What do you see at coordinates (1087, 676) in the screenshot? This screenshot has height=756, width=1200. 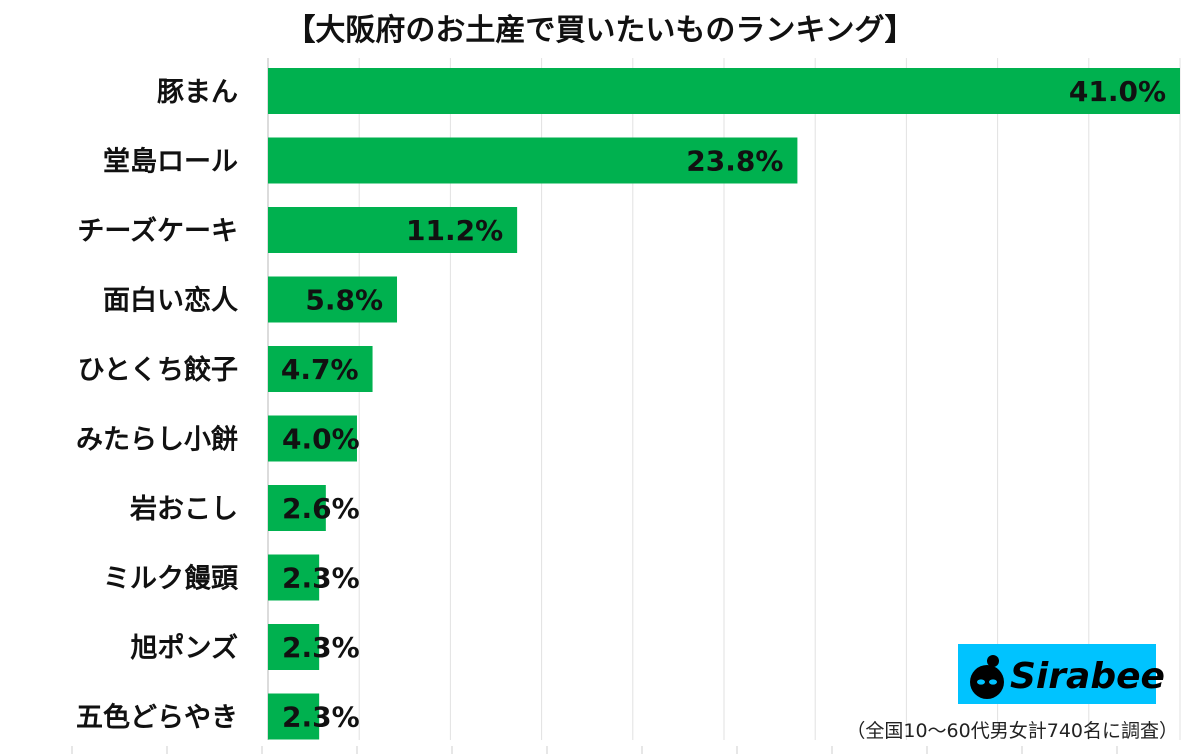 I see `logo-text: Sirabee` at bounding box center [1087, 676].